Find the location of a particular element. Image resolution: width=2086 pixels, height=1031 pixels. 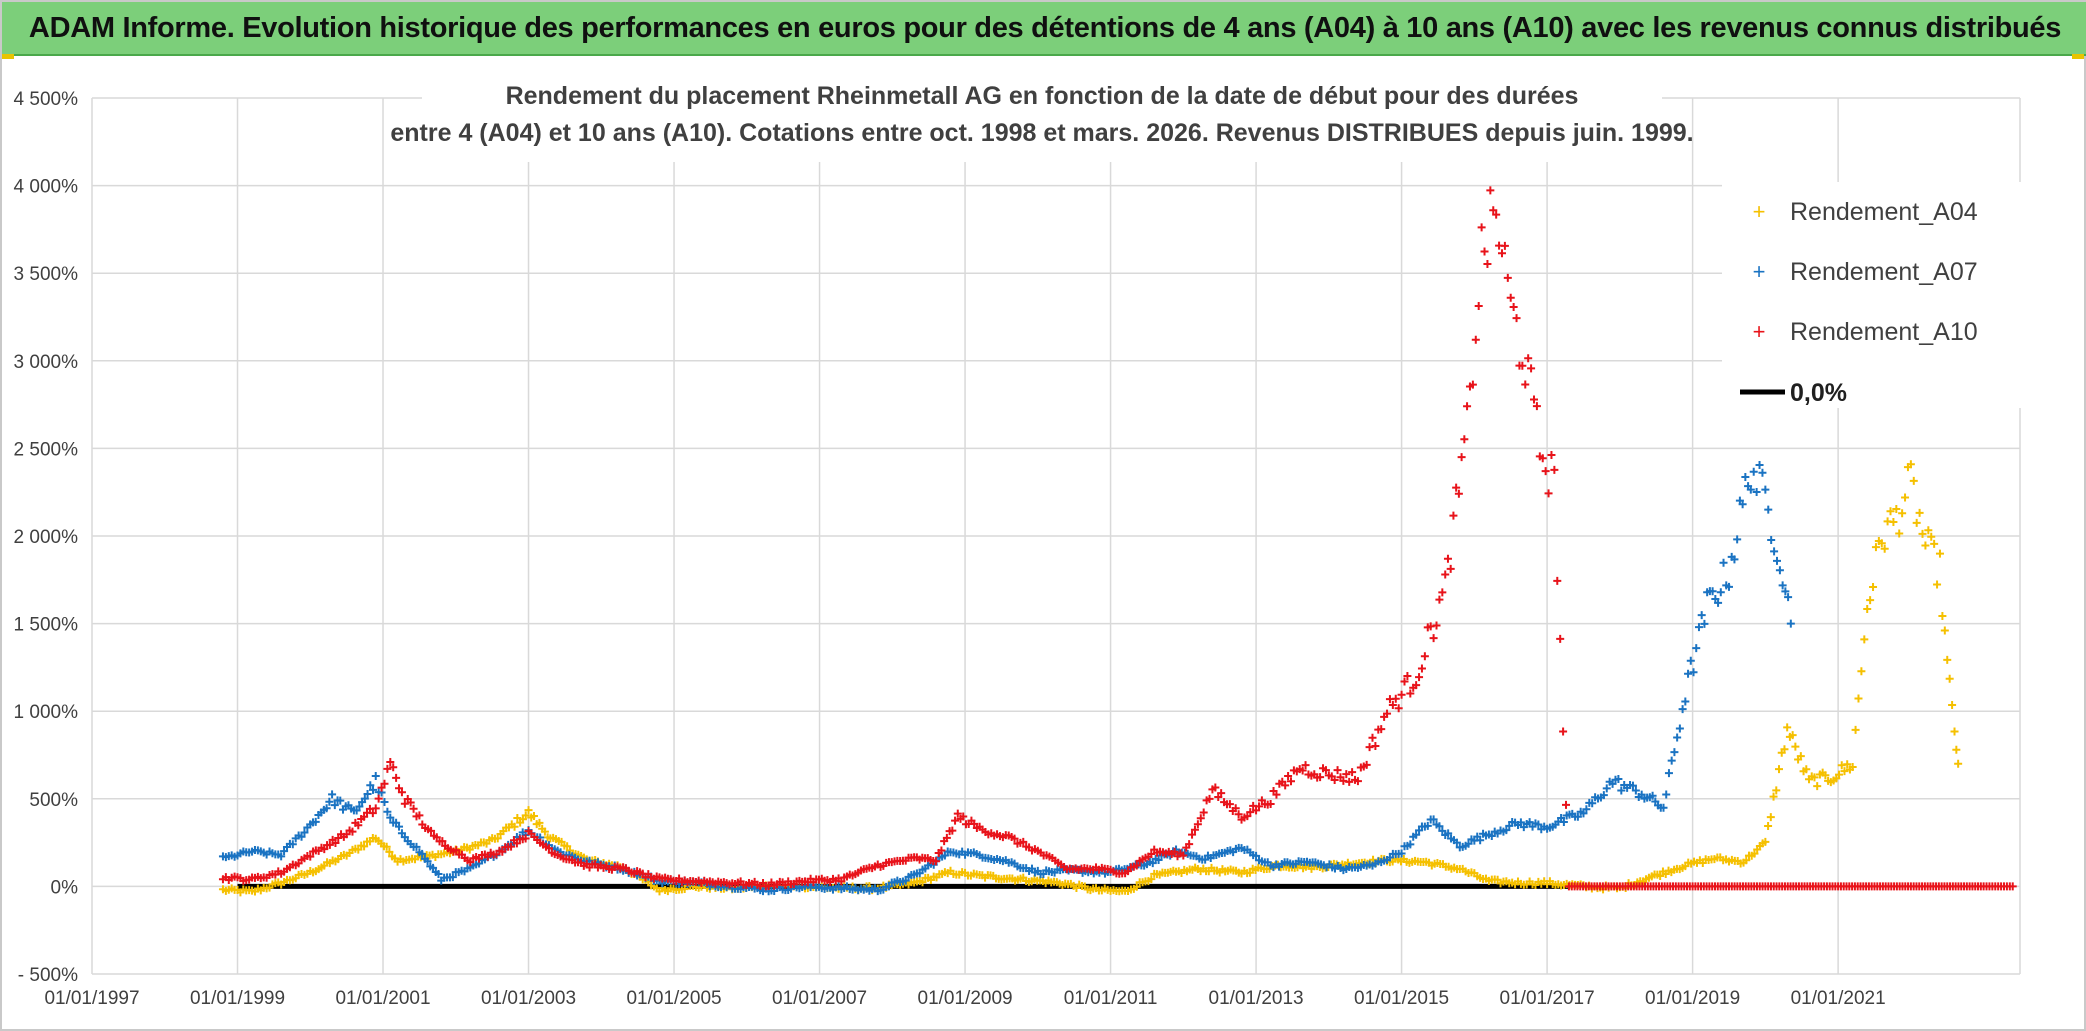

y-tick-label: 4 500% is located at coordinates (46, 99).